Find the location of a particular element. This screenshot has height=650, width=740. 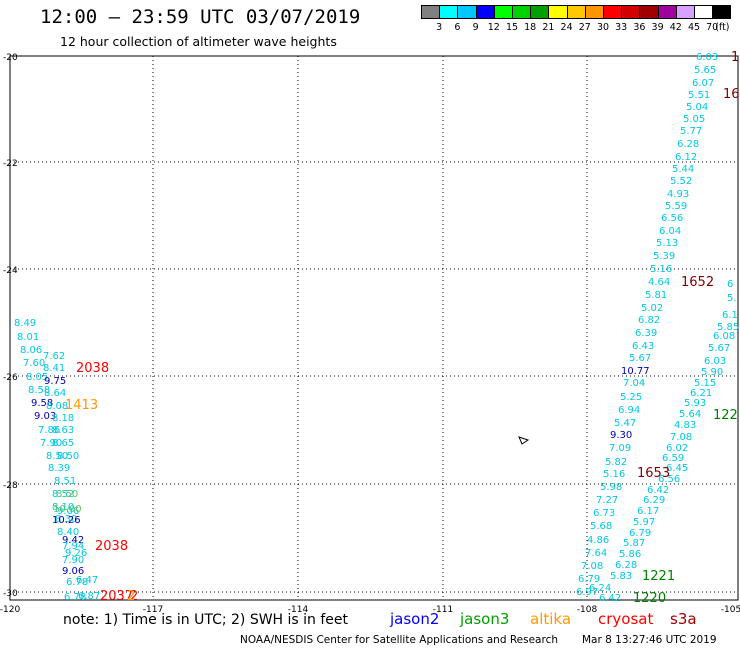

wave-height-label: 5. is located at coordinates (732, 298).